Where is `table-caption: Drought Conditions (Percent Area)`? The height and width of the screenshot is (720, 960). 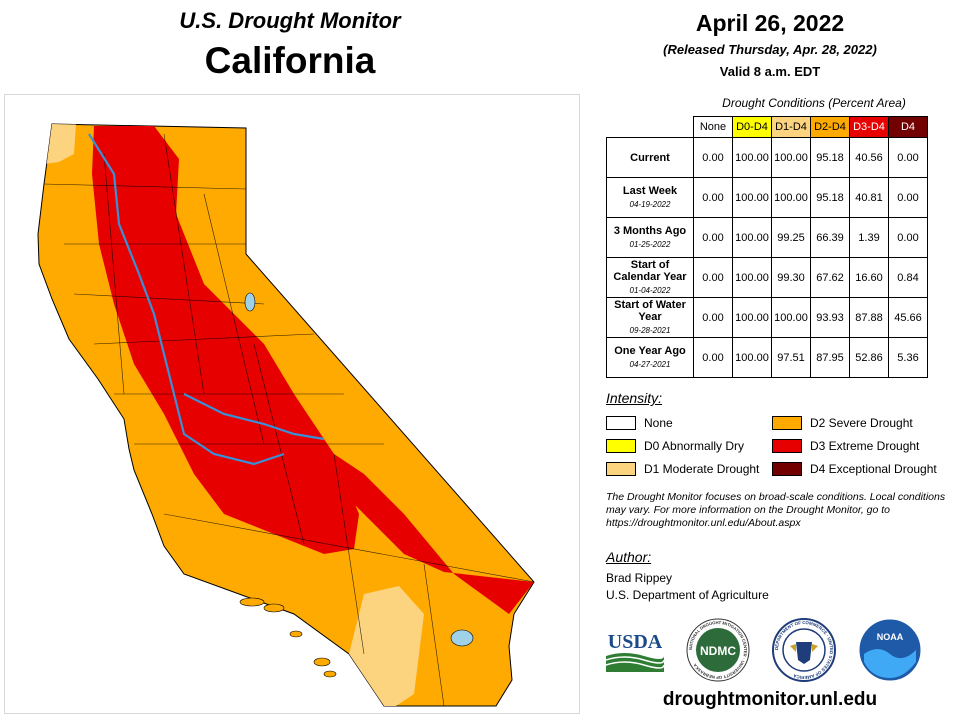 table-caption: Drought Conditions (Percent Area) is located at coordinates (814, 103).